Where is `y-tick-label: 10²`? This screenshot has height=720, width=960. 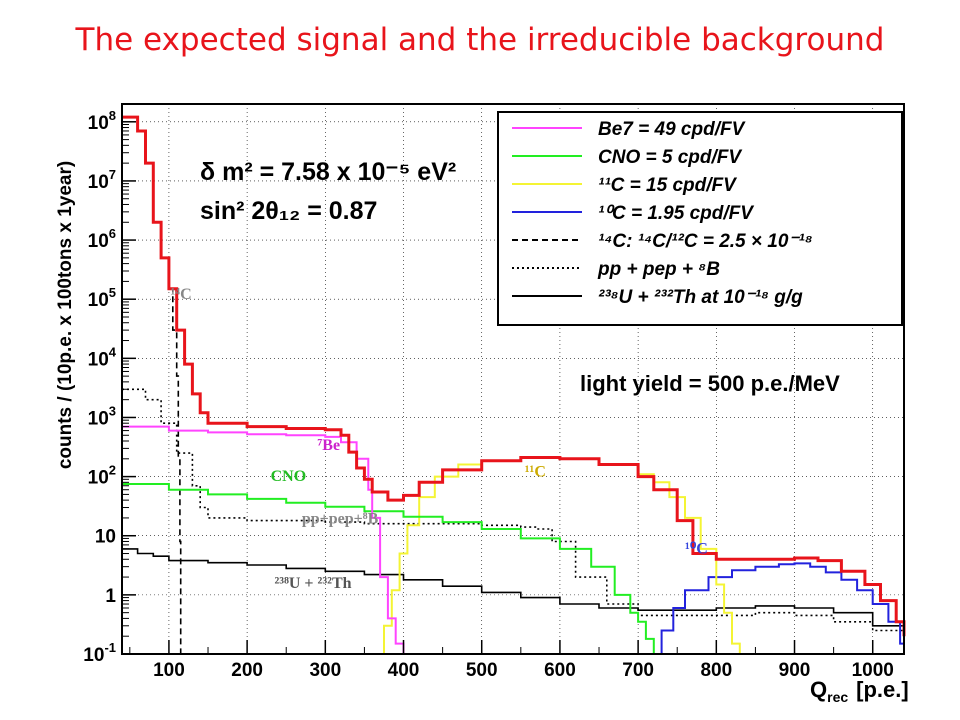
y-tick-label: 10² is located at coordinates (102, 476).